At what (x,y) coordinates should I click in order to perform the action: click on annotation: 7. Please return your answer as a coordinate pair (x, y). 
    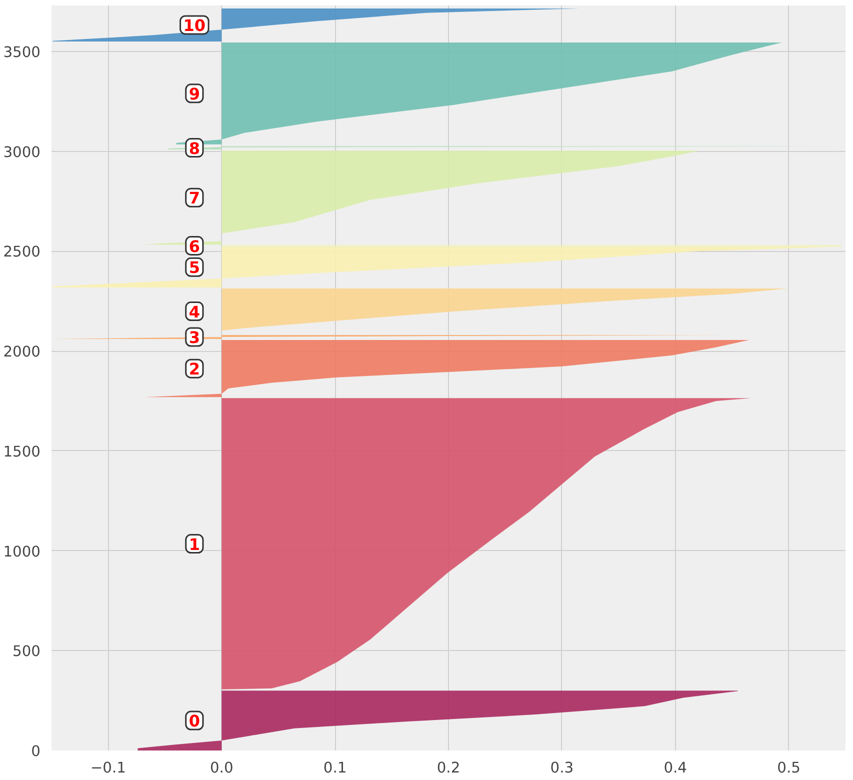
    Looking at the image, I should click on (194, 198).